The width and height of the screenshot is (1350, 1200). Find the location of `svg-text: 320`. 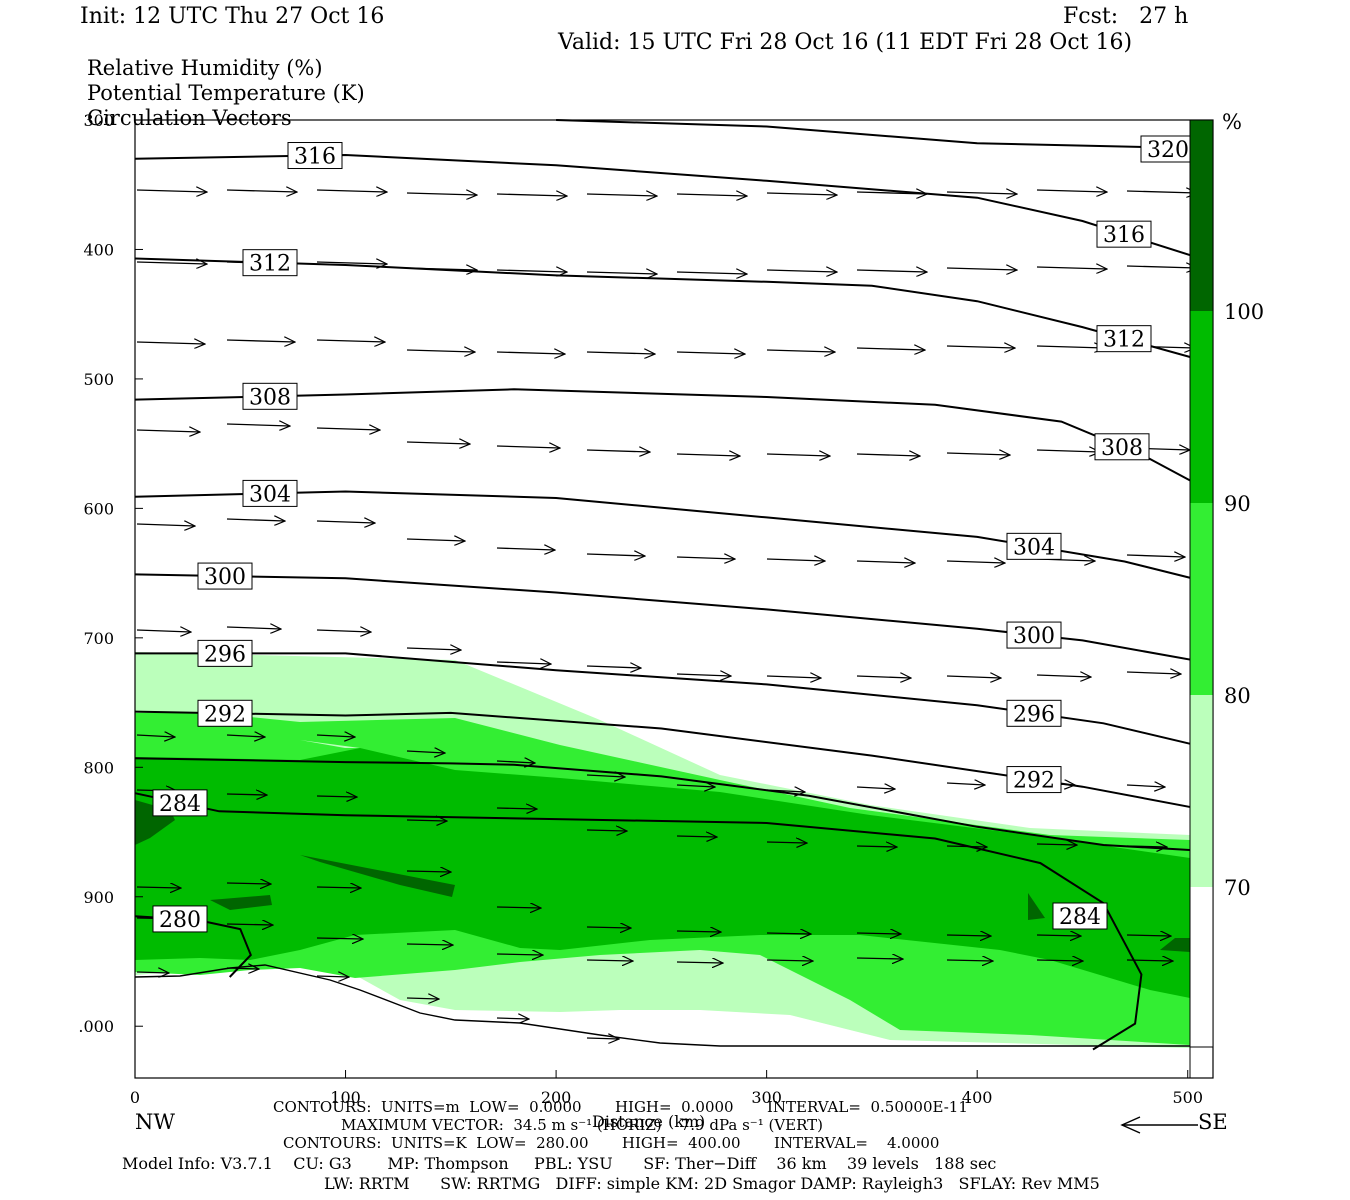

svg-text: 320 is located at coordinates (1168, 150).